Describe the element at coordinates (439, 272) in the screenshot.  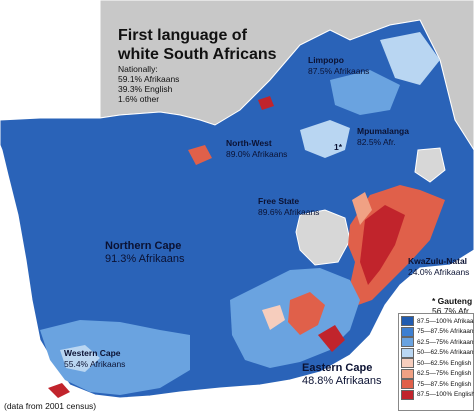
I see `province-value: 24.0% Afrikaans` at that location.